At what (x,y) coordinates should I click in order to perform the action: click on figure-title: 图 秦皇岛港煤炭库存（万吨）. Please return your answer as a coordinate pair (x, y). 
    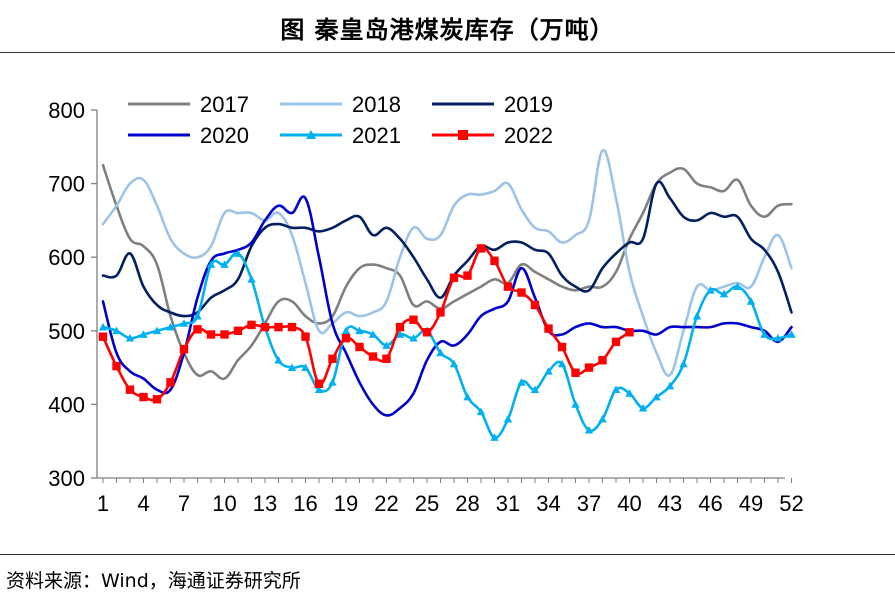
    Looking at the image, I should click on (447, 30).